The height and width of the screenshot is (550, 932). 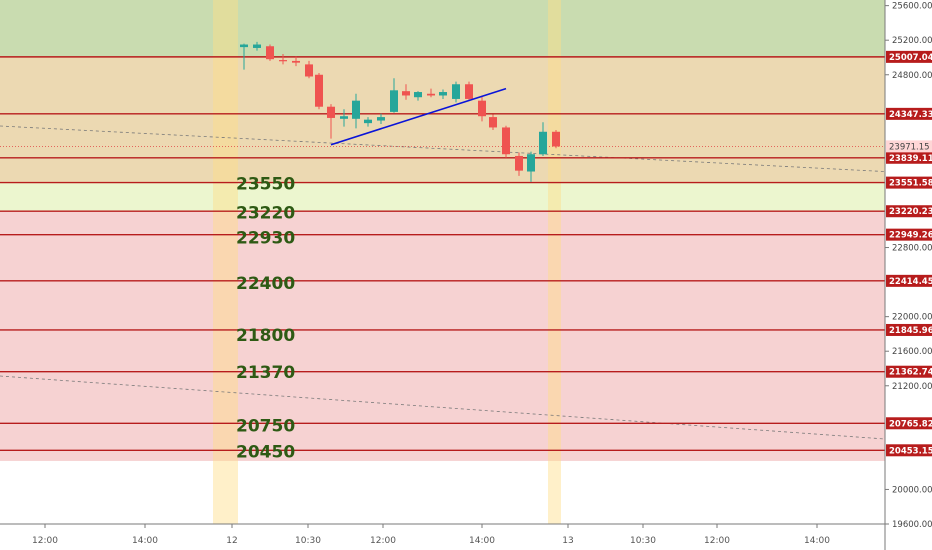 What do you see at coordinates (912, 76) in the screenshot?
I see `price-tick-label-2: 24800.00` at bounding box center [912, 76].